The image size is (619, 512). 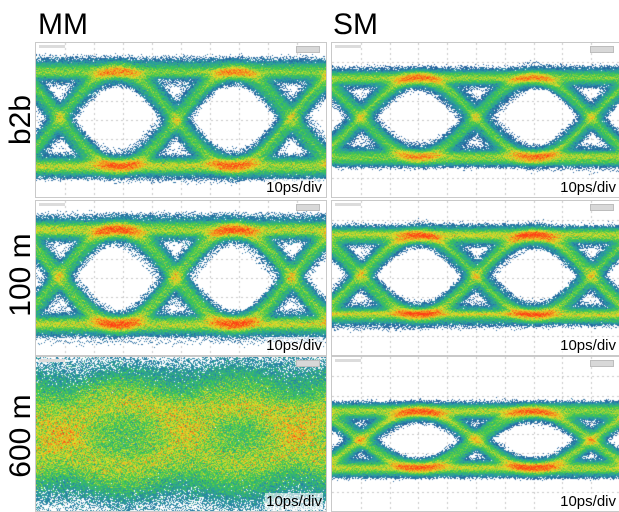 I want to click on eye-panel-100m-mm: 10ps/div, so click(x=181, y=278).